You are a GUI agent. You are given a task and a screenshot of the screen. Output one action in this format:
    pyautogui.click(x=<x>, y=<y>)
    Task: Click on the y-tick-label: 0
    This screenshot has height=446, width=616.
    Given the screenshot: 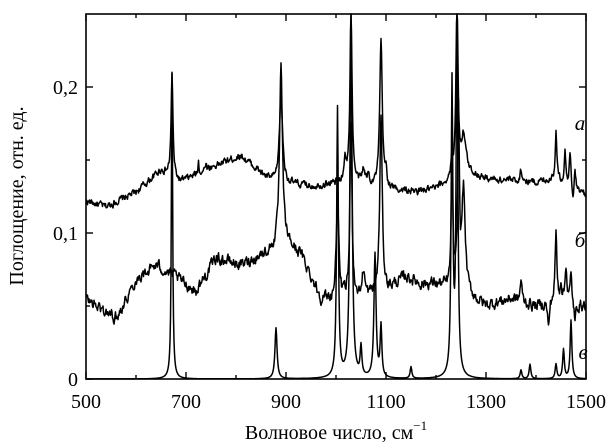 What is the action you would take?
    pyautogui.click(x=73, y=380)
    